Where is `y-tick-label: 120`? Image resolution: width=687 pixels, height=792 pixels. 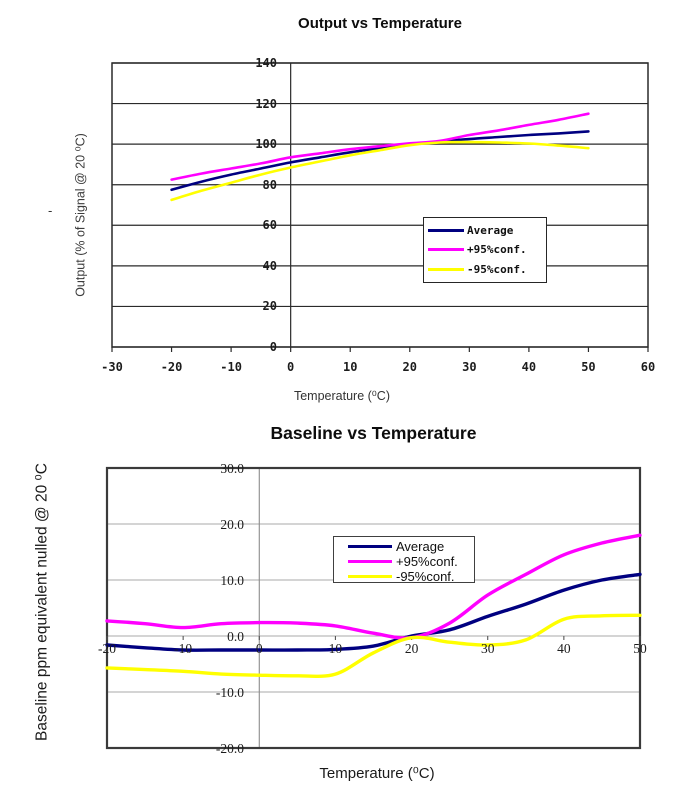
y-tick-label: 120 is located at coordinates (266, 103).